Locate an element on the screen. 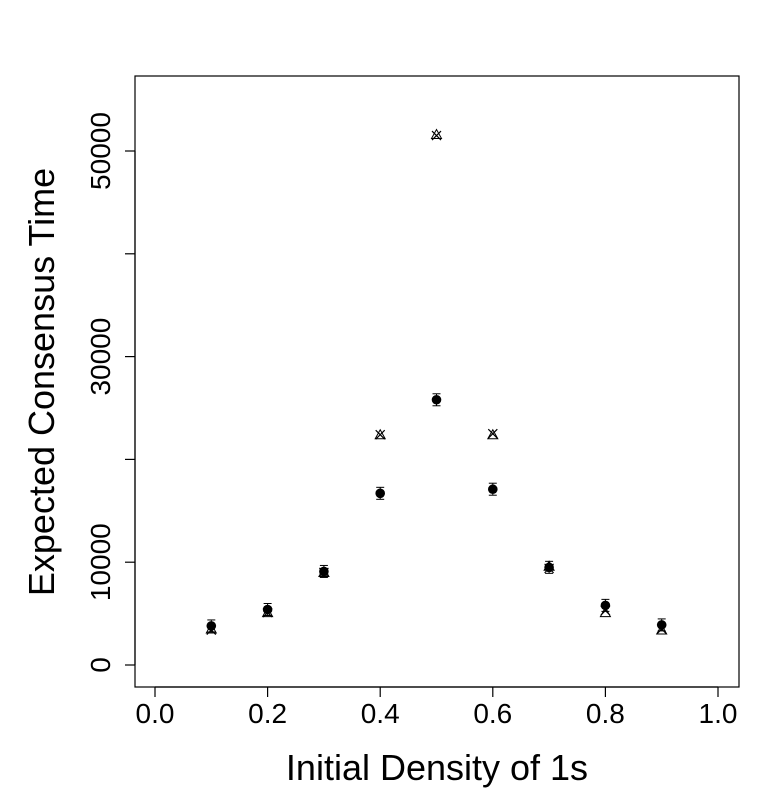  x-tick-label: 0.4 is located at coordinates (380, 713).